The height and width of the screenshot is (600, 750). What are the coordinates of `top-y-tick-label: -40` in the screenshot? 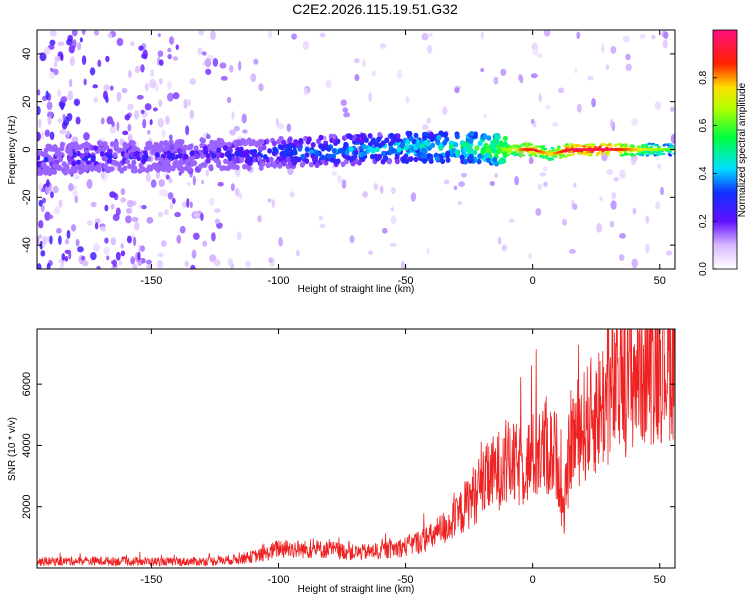 It's located at (27, 245).